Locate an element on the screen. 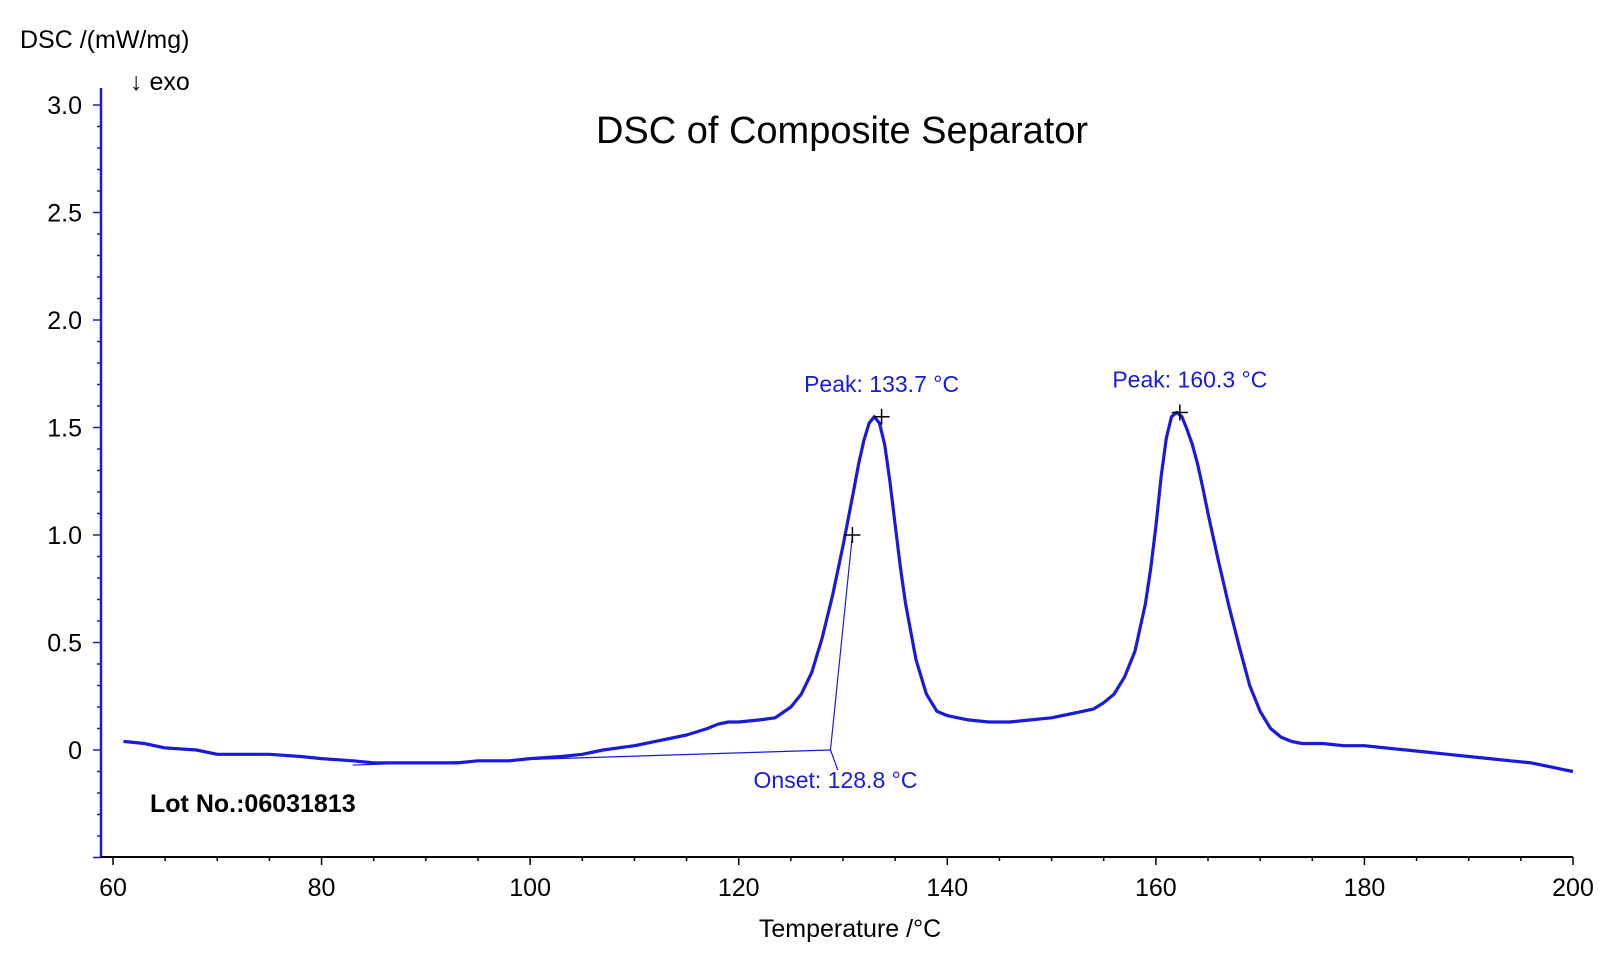 This screenshot has width=1619, height=971. y-axis-exo-label: ↓ exo is located at coordinates (160, 82).